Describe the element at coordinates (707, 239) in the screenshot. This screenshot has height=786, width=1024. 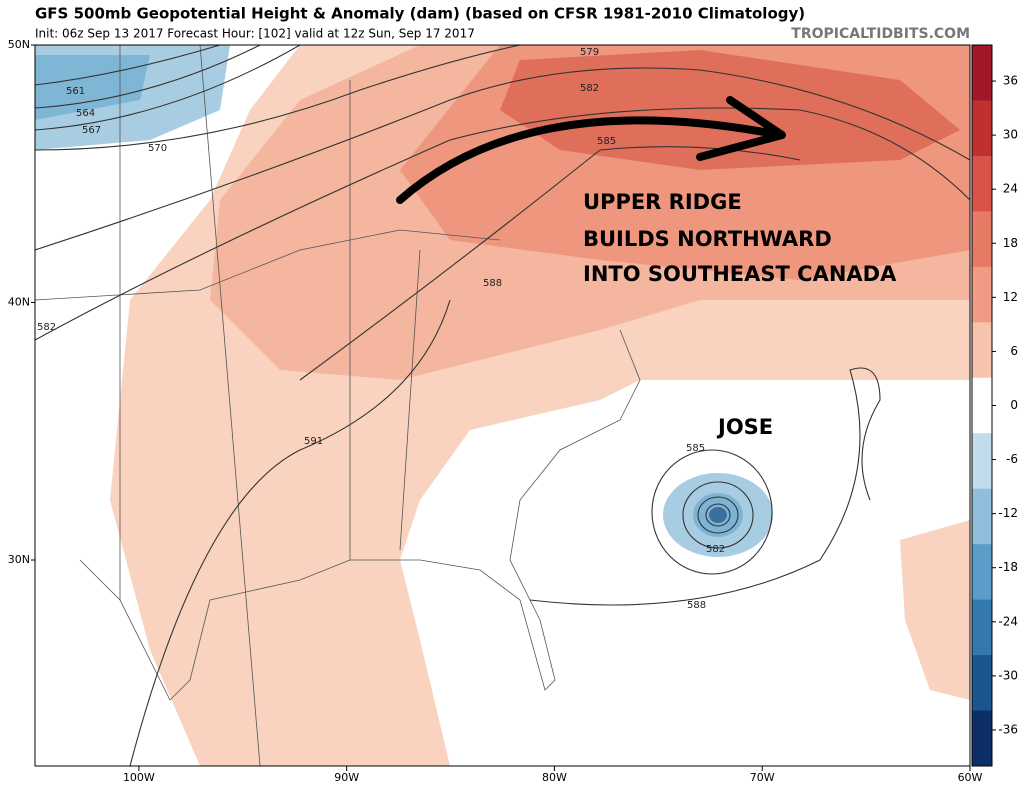
I see `annotation: BUILDS NORTHWARD` at that location.